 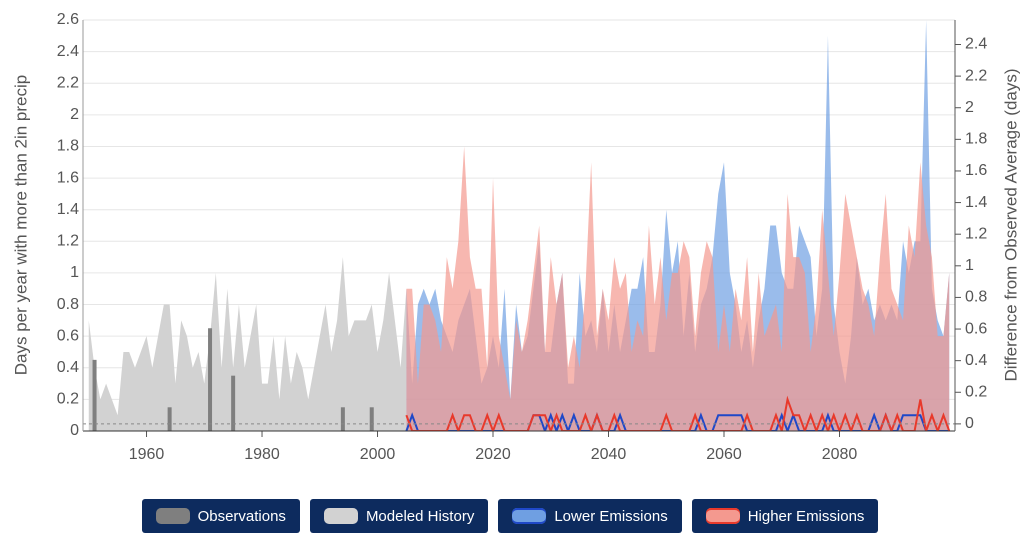 I want to click on legend-label: Higher Emissions, so click(x=806, y=516).